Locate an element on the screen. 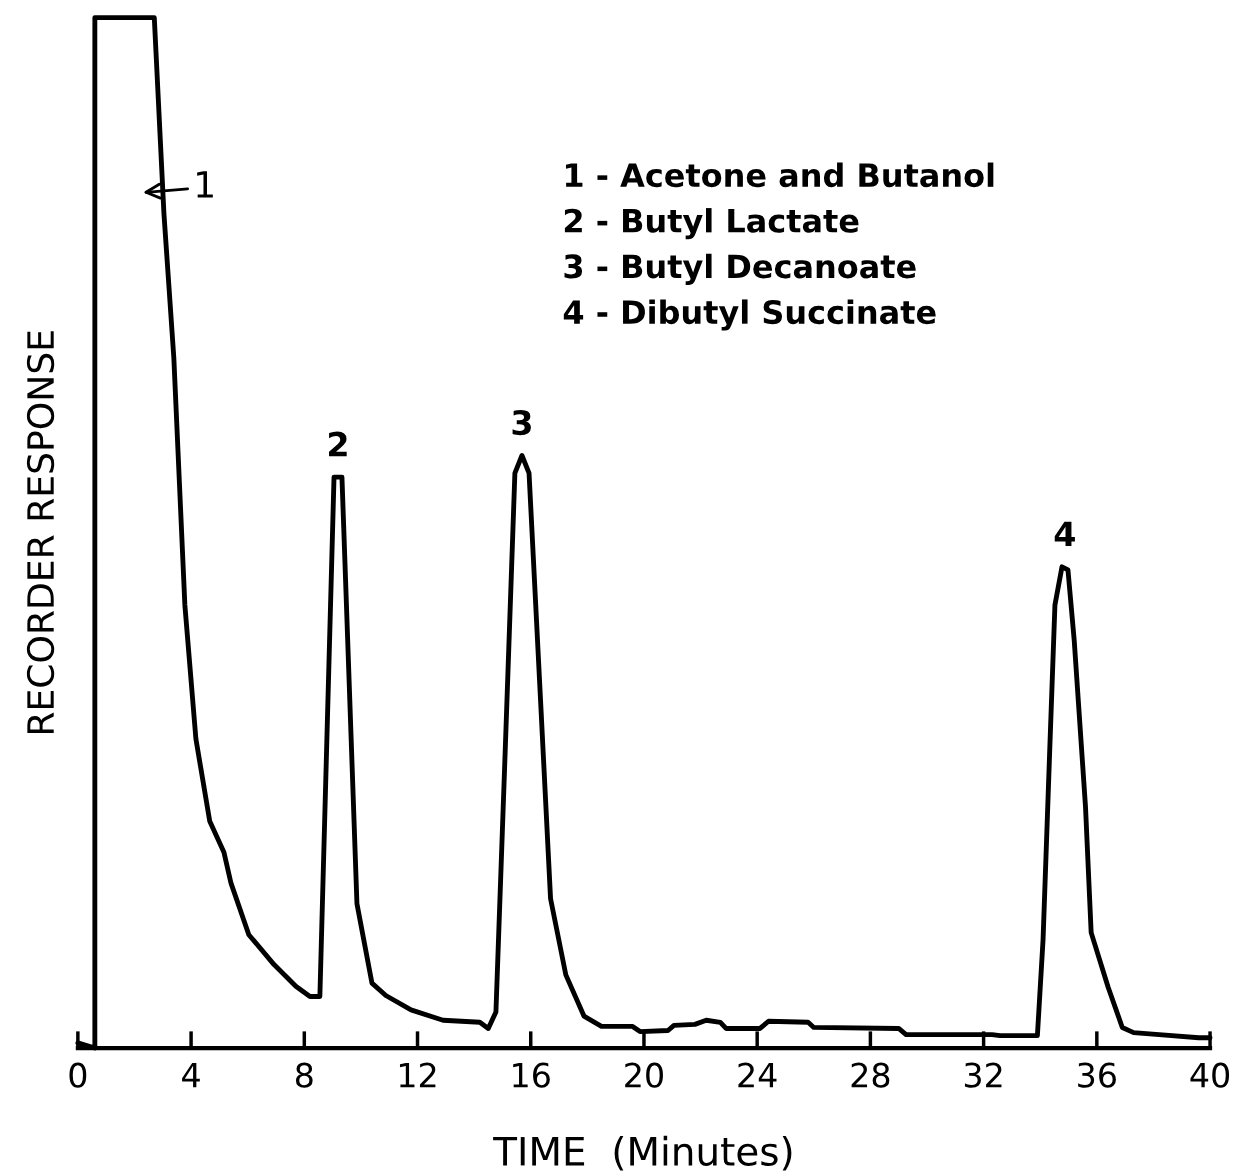  annotation: 4 - Dibutyl Succinate is located at coordinates (749, 315).